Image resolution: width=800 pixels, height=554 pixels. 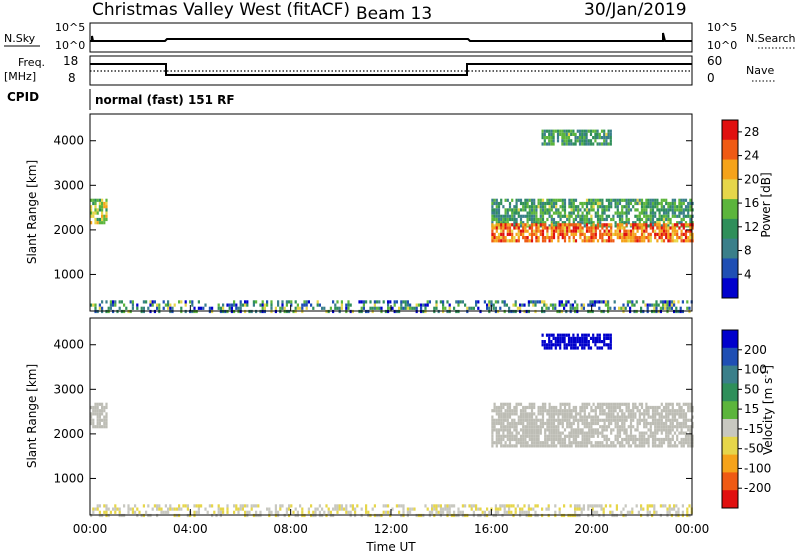 I want to click on velocity-colorbar-label: Velocity [m s-1], so click(x=768, y=410).